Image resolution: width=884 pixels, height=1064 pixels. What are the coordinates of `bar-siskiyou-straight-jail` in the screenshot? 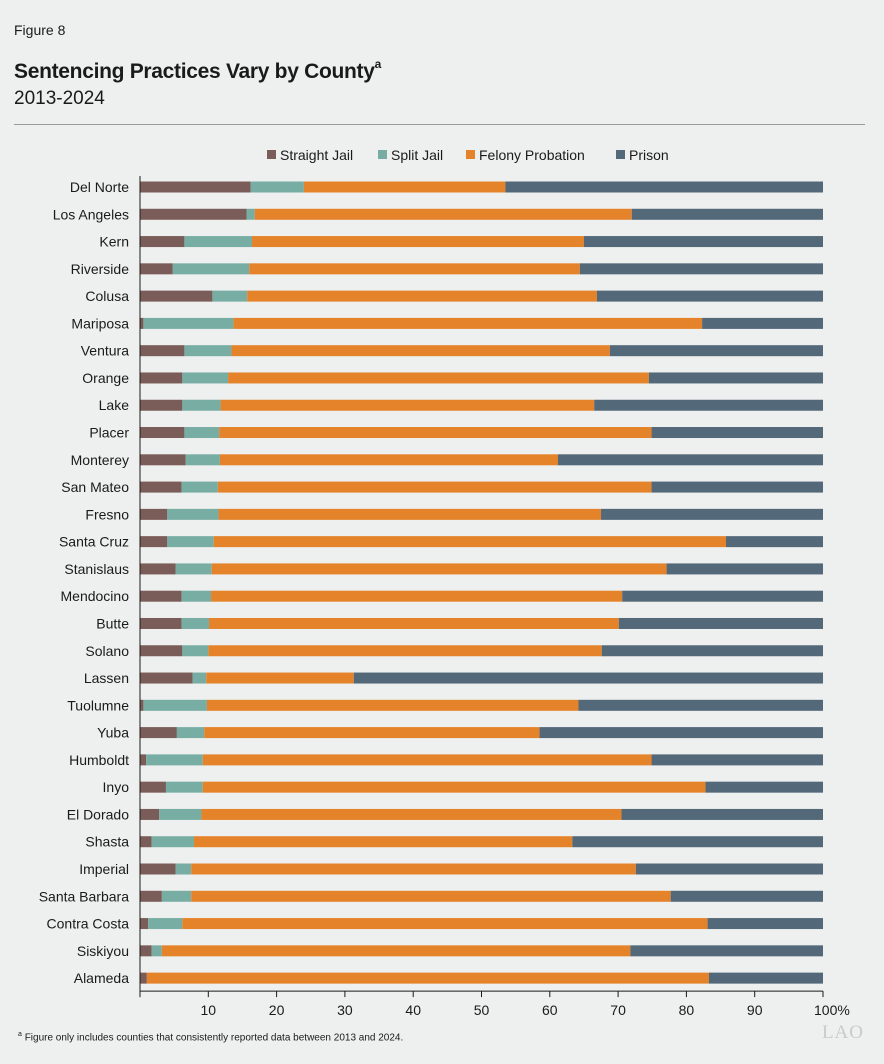 It's located at (146, 951).